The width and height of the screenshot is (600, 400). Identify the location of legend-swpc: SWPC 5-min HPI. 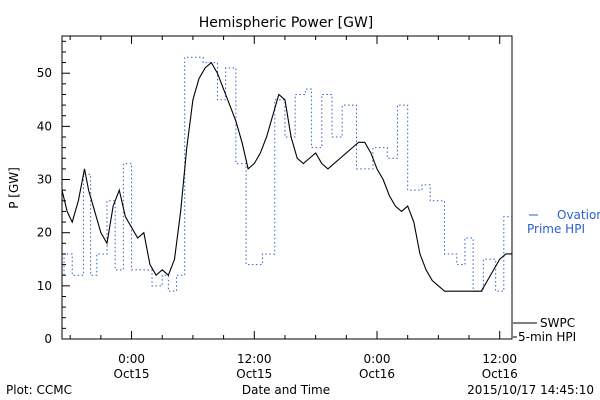
(544, 330).